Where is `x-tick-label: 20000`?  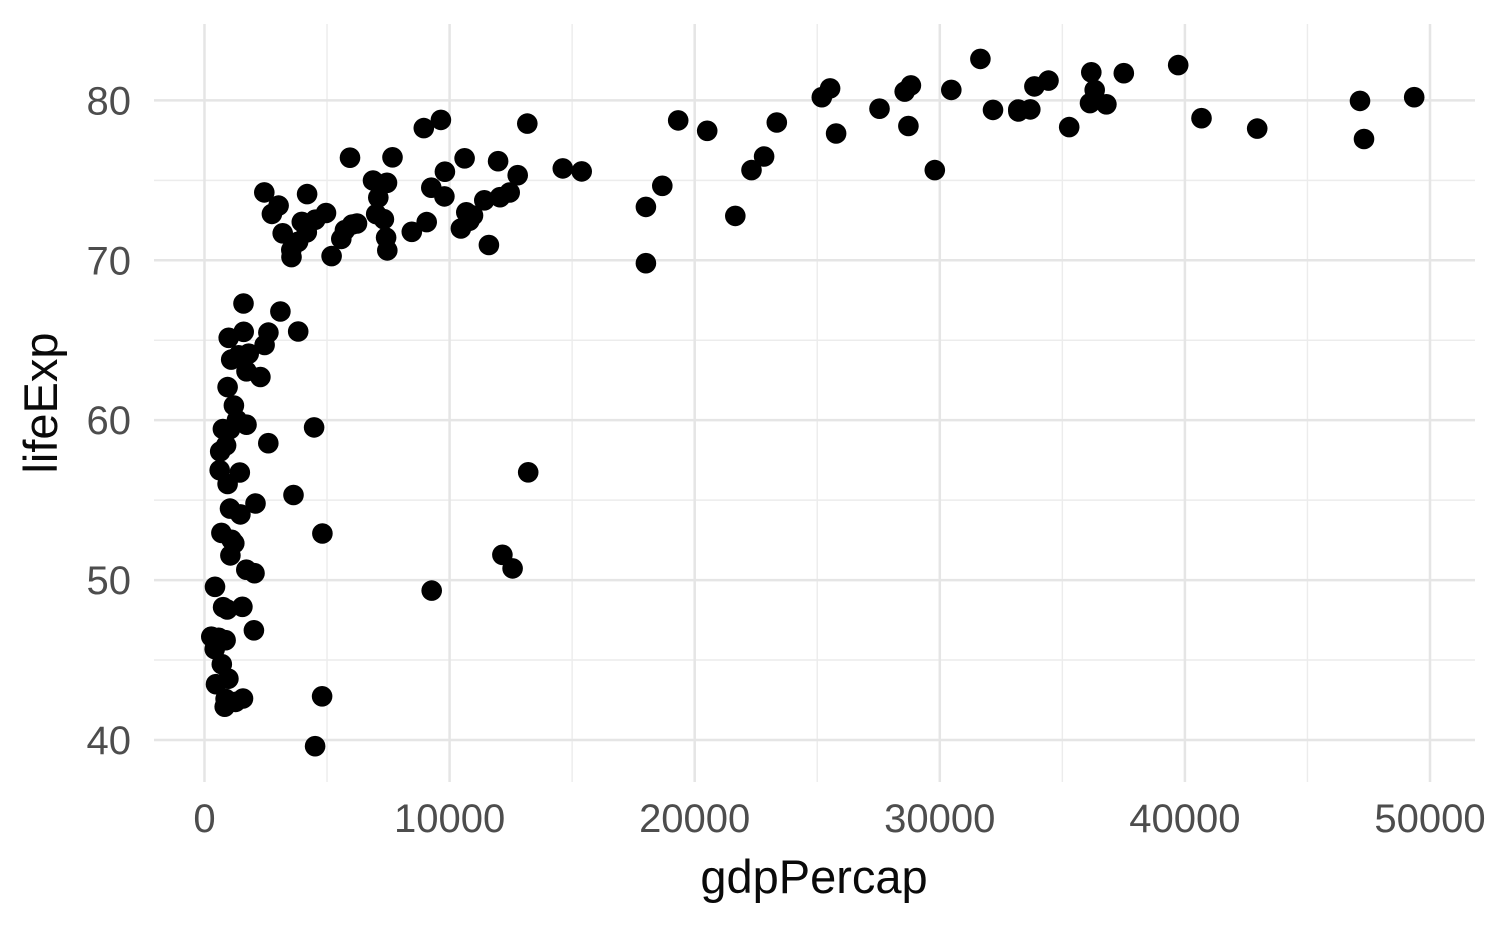 x-tick-label: 20000 is located at coordinates (694, 819).